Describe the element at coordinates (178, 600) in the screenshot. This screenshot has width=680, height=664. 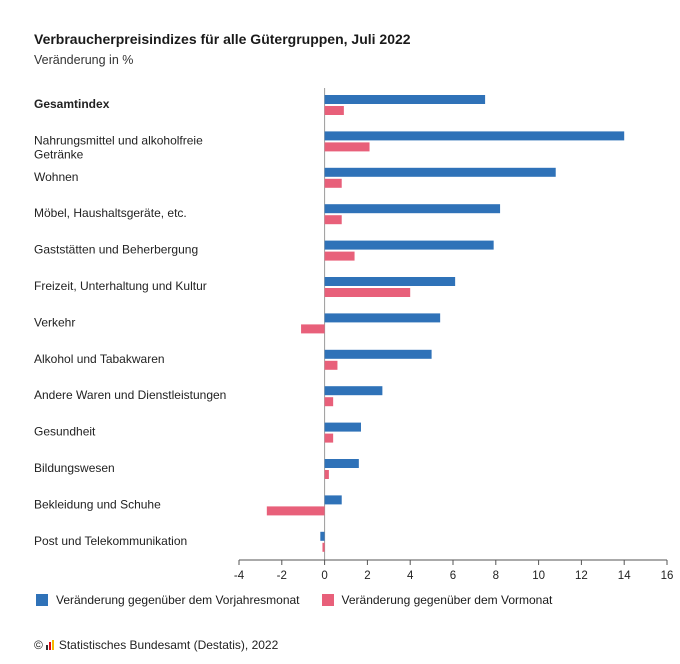
I see `legend-label-vorjahresmonat: Veränderung gegenüber dem Vorjahresmonat` at that location.